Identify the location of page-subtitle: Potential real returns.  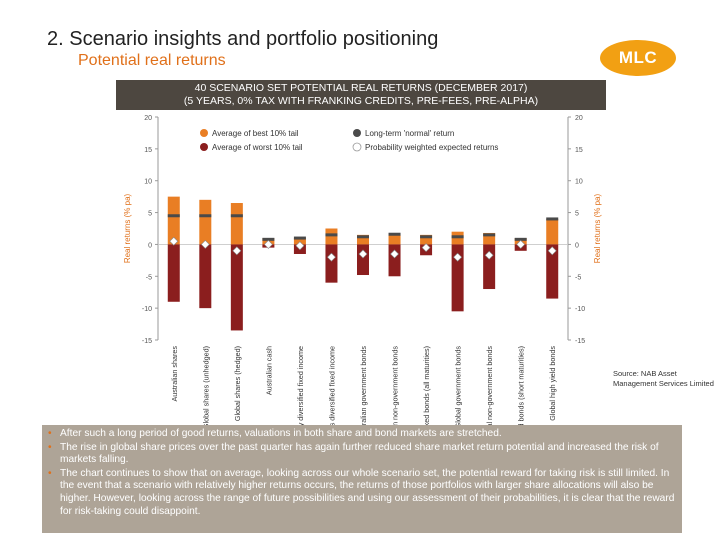
(152, 60).